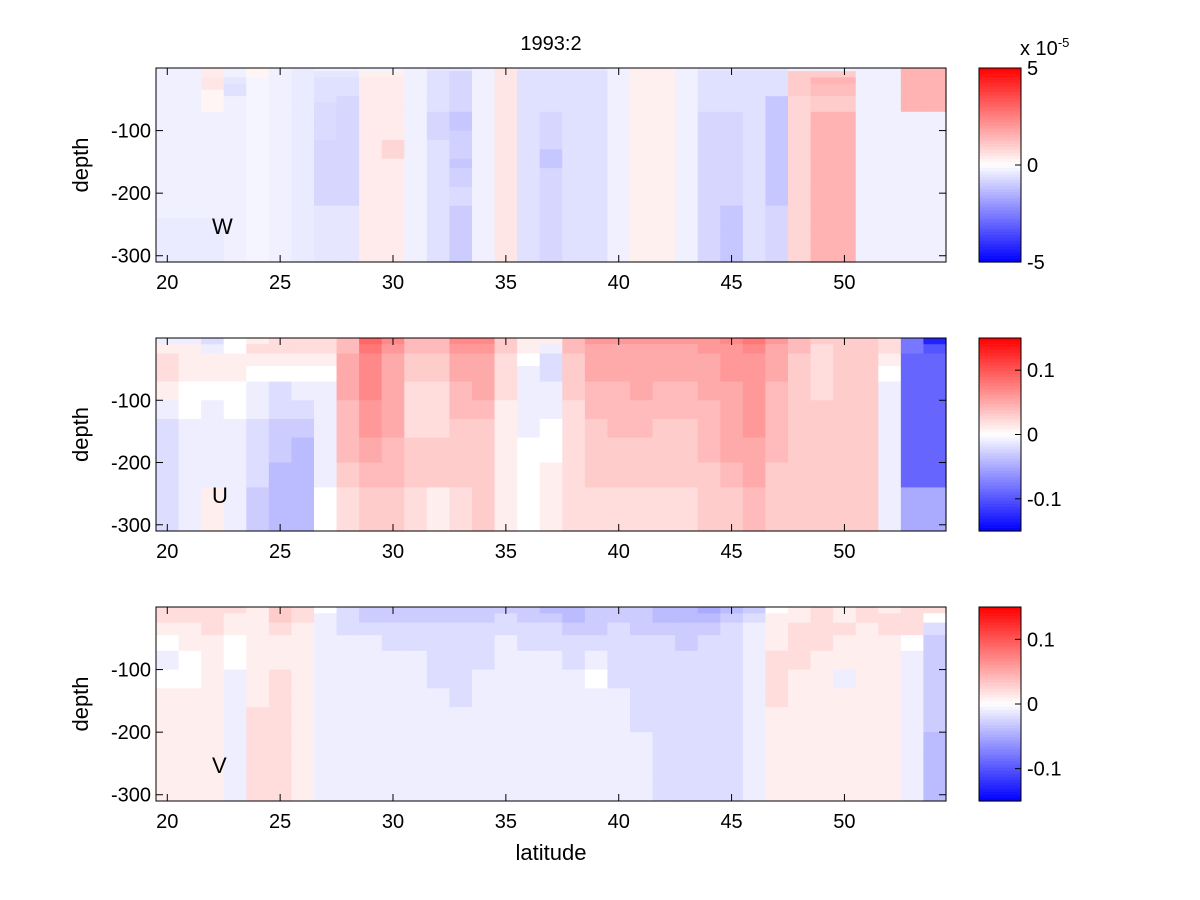  What do you see at coordinates (80, 703) in the screenshot?
I see `y-axis-label: depth` at bounding box center [80, 703].